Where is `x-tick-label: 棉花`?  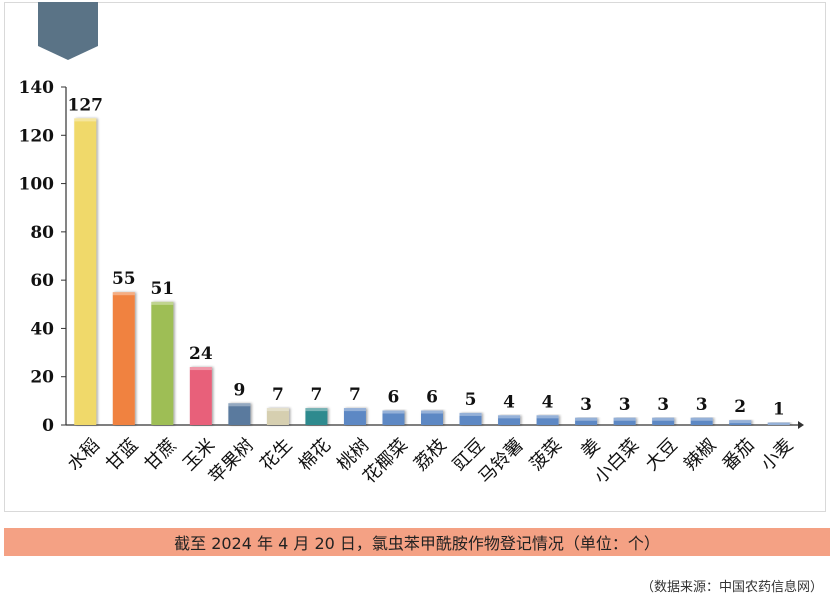 x-tick-label: 棉花 is located at coordinates (315, 455).